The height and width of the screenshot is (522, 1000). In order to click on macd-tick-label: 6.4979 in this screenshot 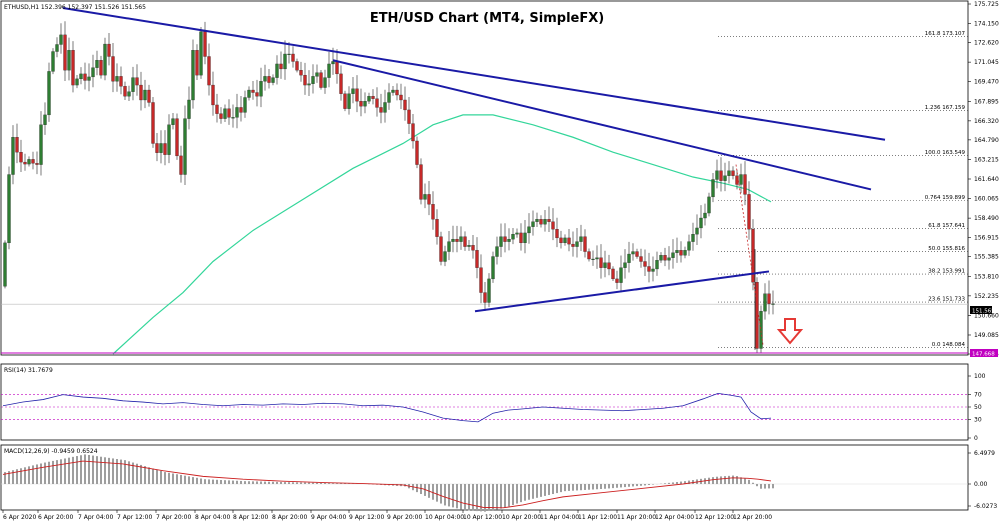, I will do `click(984, 453)`.